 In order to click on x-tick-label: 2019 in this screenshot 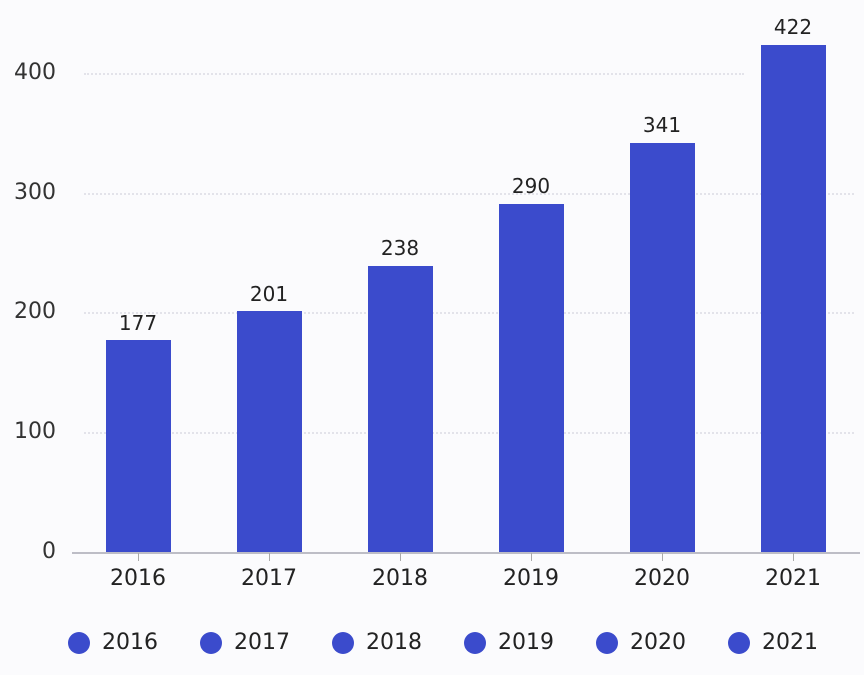, I will do `click(531, 578)`.